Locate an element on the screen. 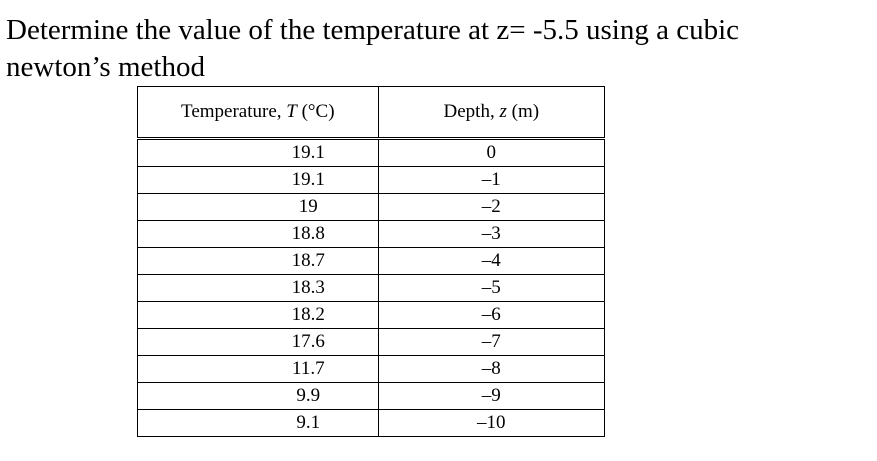 The height and width of the screenshot is (461, 877). temperature-cell: 9.1 is located at coordinates (258, 423).